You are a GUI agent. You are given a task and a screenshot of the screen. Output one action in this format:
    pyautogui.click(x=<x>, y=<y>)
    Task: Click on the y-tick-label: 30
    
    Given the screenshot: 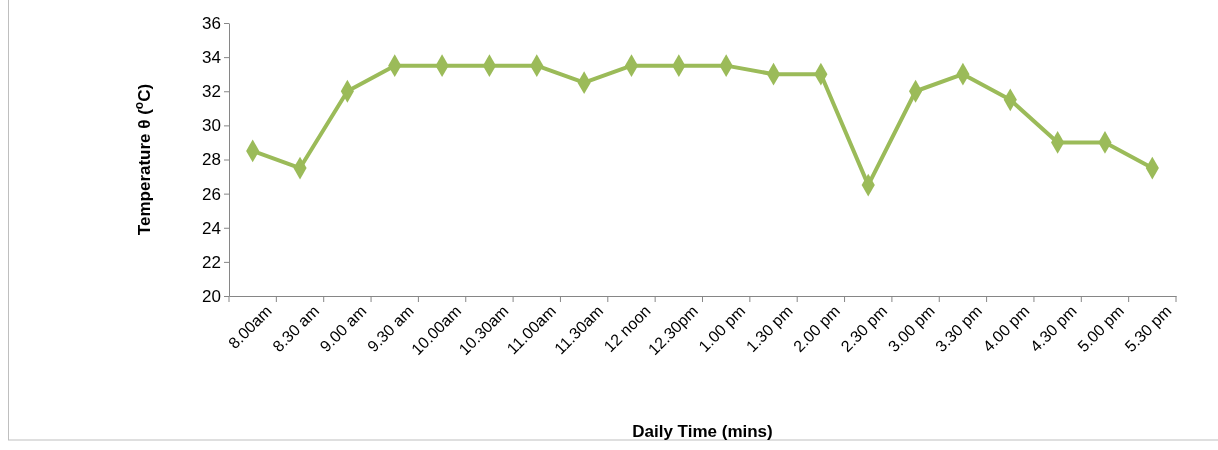 What is the action you would take?
    pyautogui.click(x=211, y=126)
    